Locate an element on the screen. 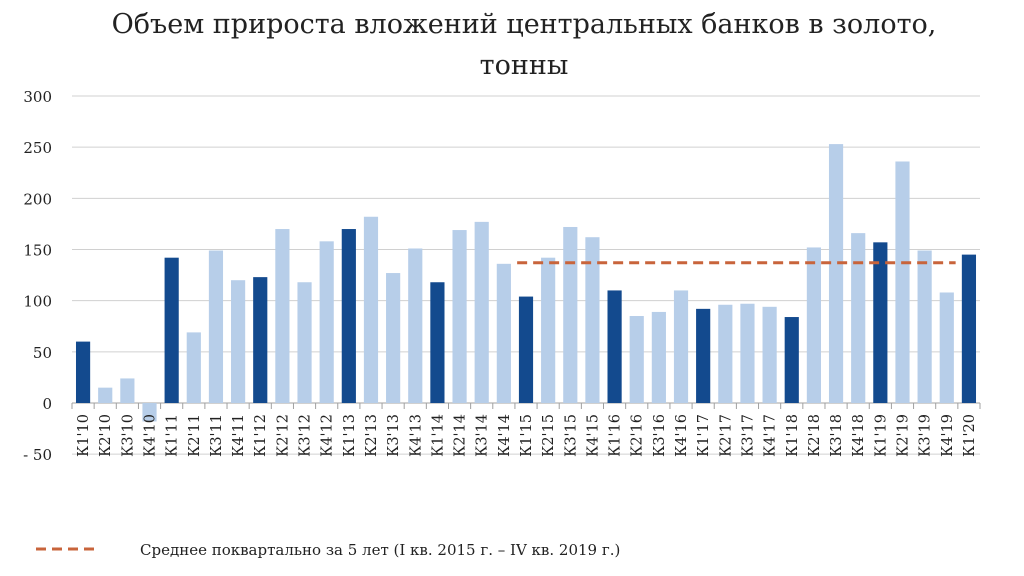 This screenshot has height=576, width=1024. x-tick-label: К2'11 is located at coordinates (195, 435).